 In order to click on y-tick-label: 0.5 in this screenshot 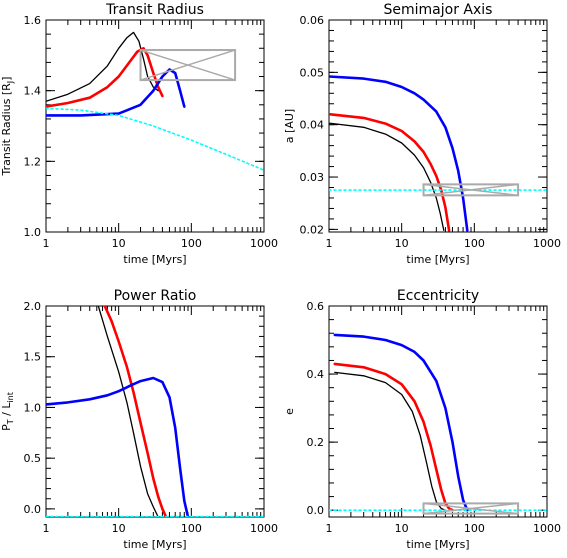, I will do `click(33, 458)`.